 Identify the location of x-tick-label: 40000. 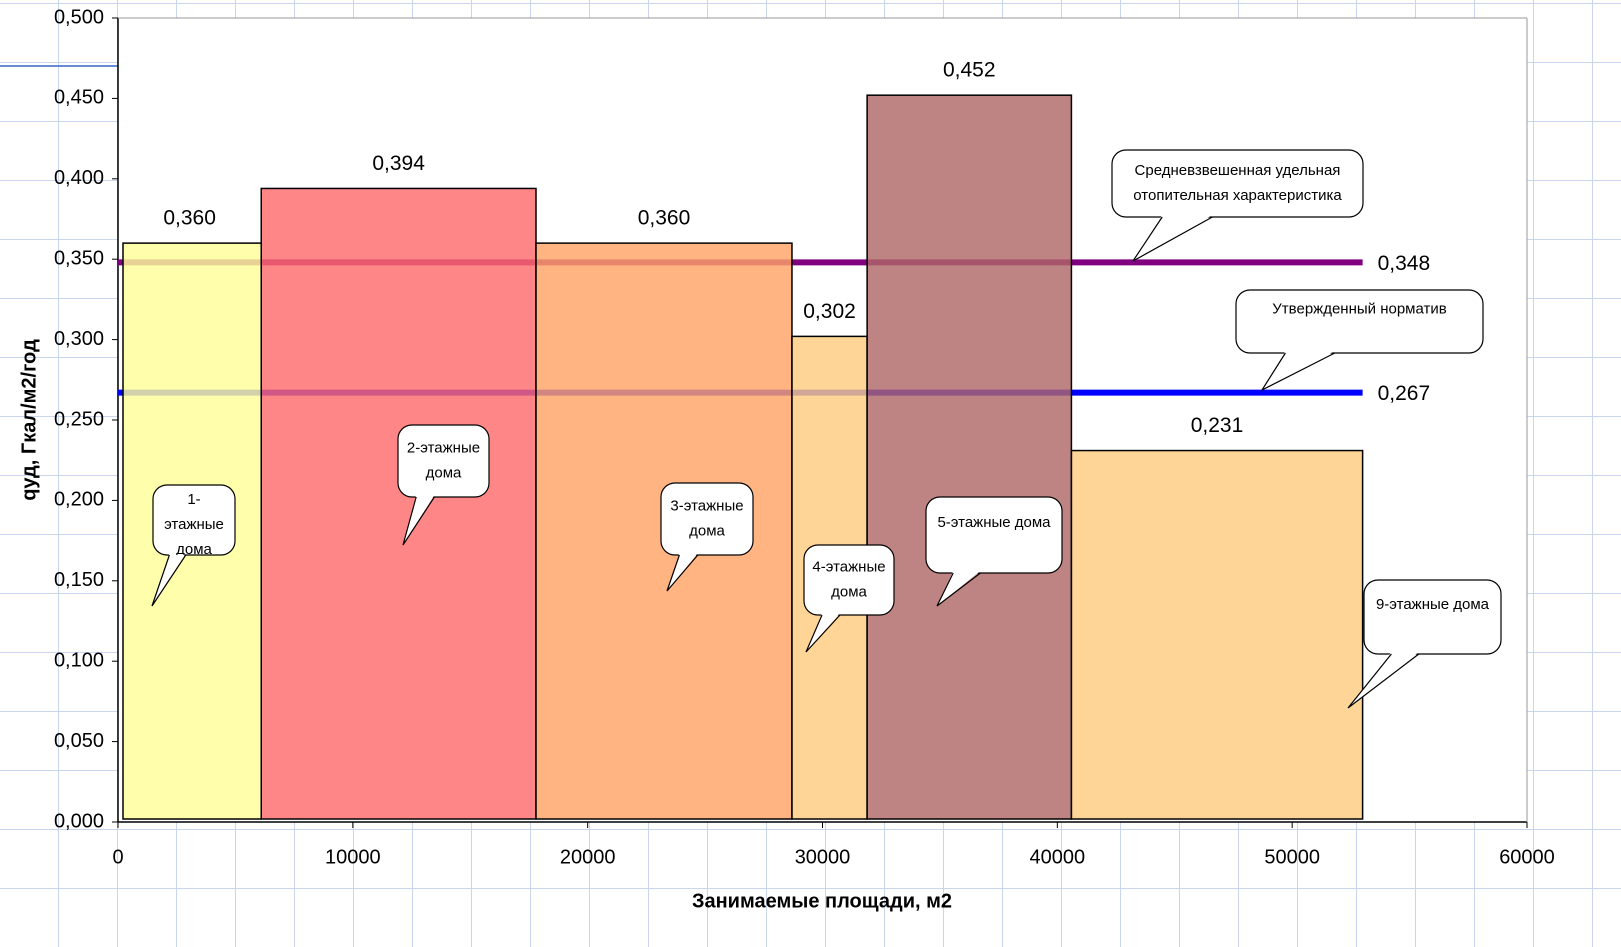
(1058, 857).